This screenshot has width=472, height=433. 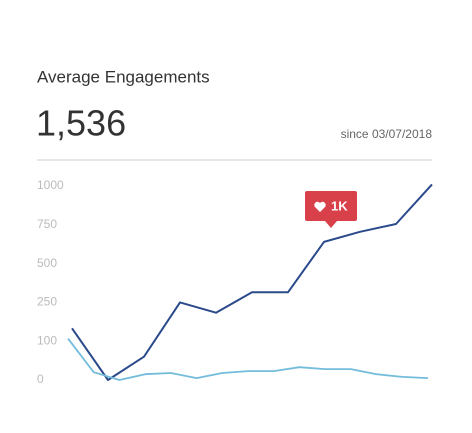 I want to click on badge-box, so click(x=331, y=206).